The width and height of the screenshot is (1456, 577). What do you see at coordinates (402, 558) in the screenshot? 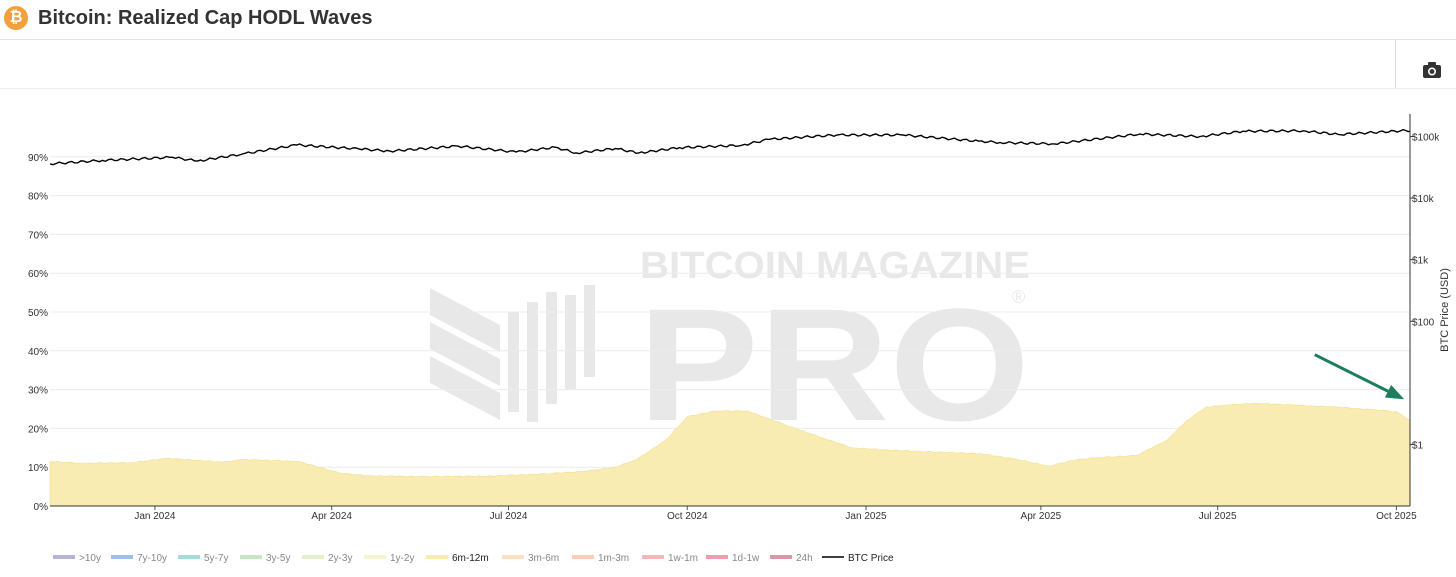
I see `legend-label: 1y-2y` at bounding box center [402, 558].